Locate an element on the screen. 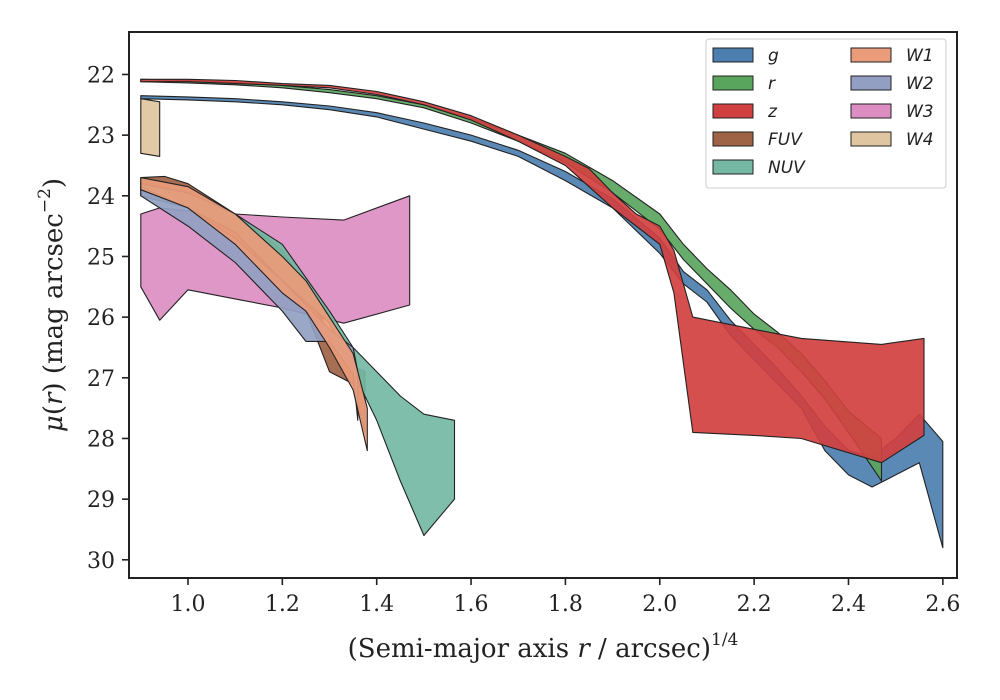 The image size is (1000, 700). legend-swatch-g is located at coordinates (733, 55).